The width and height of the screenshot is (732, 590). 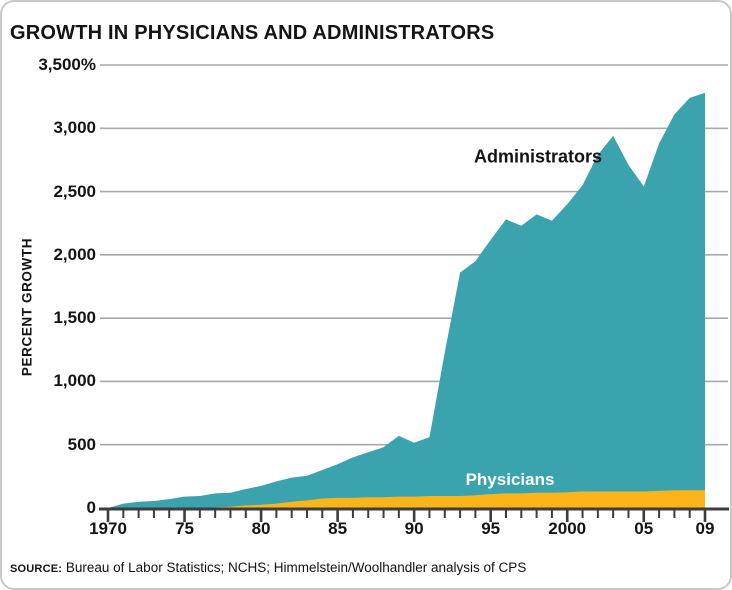 What do you see at coordinates (74, 254) in the screenshot?
I see `y-tick-label: 2,000` at bounding box center [74, 254].